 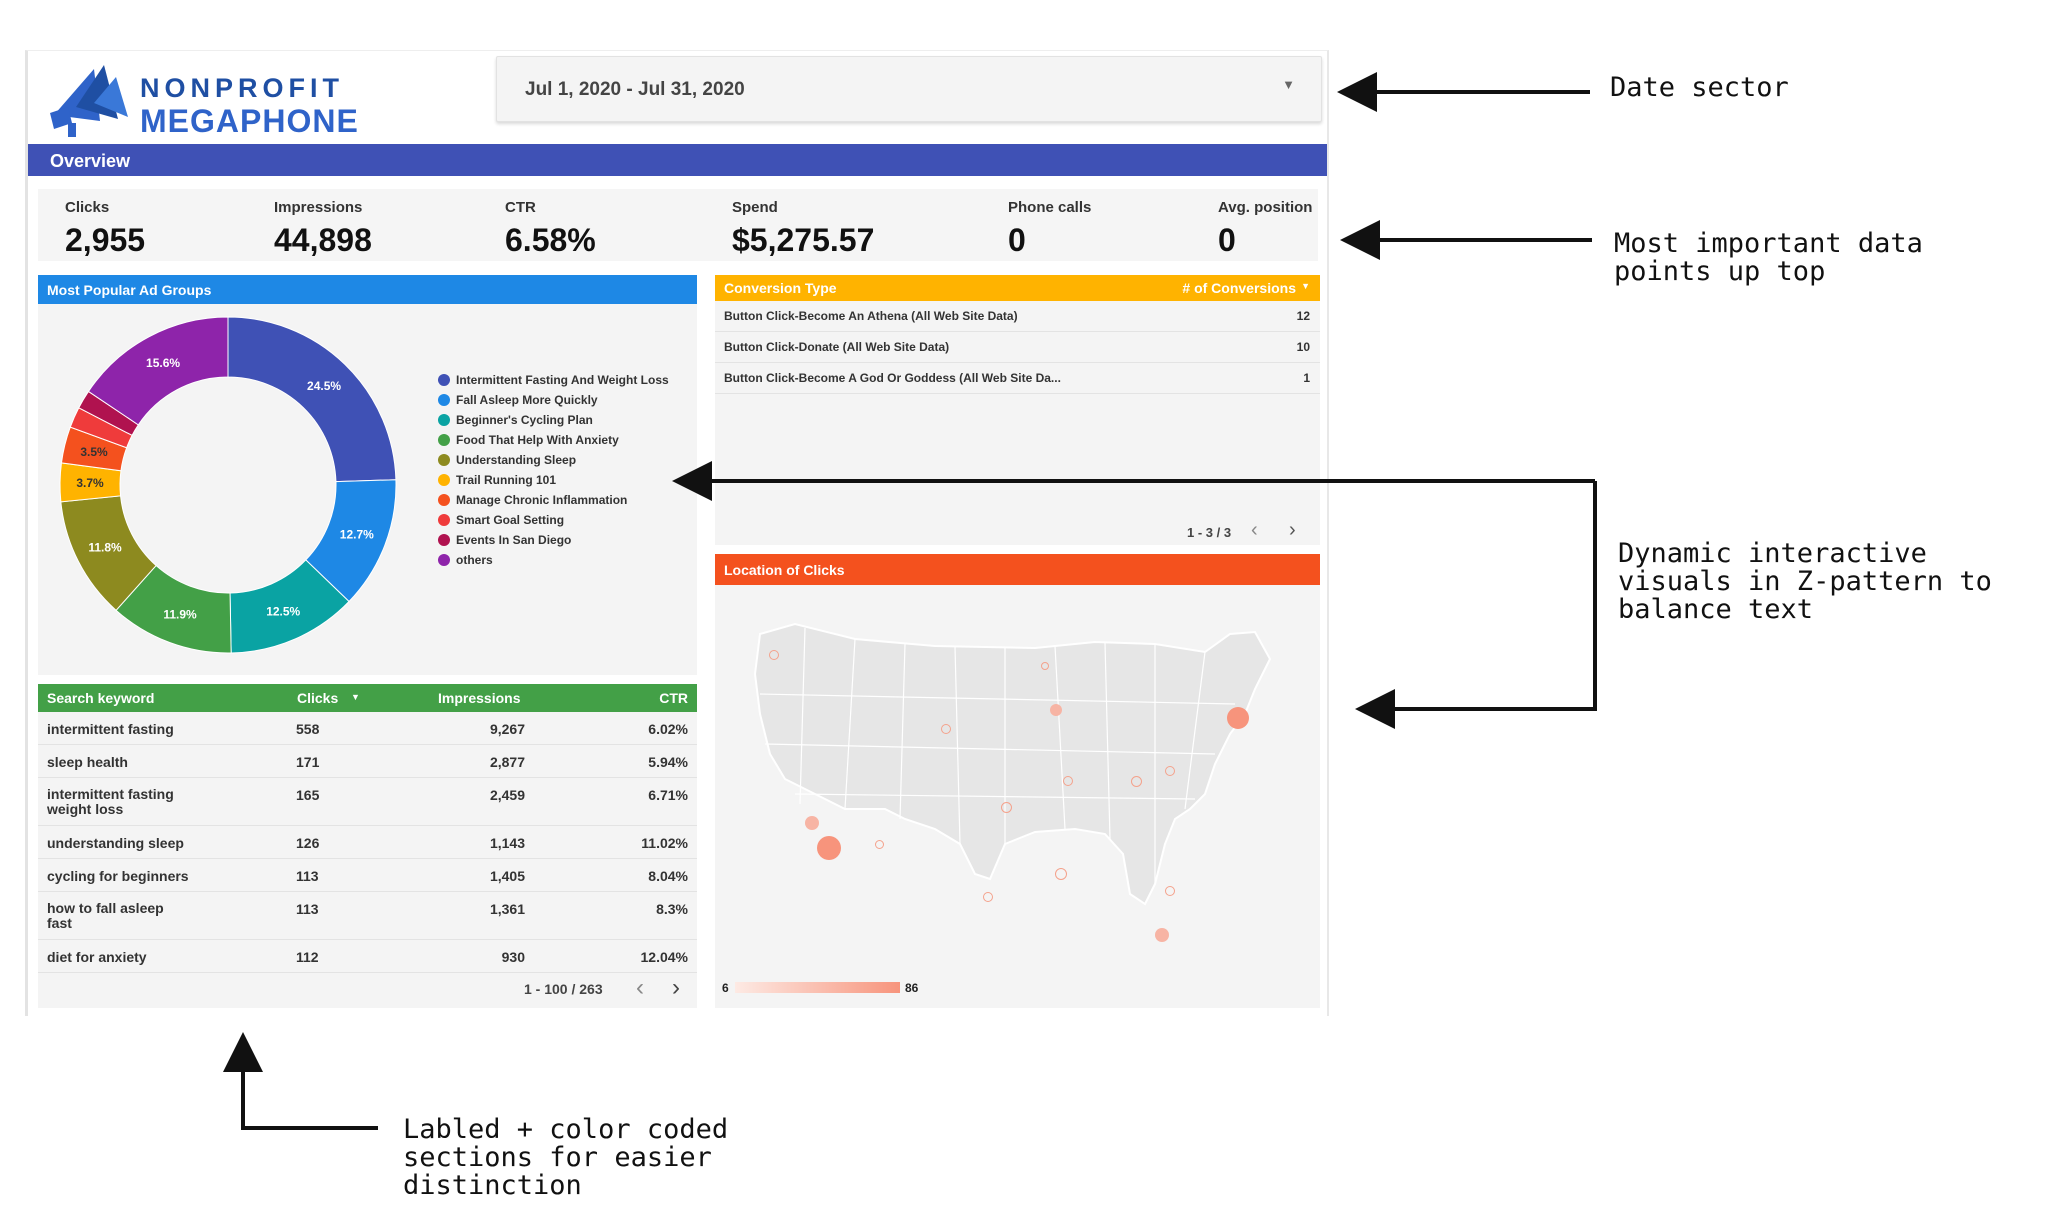 What do you see at coordinates (550, 240) in the screenshot?
I see `kpi-value: 6.58%` at bounding box center [550, 240].